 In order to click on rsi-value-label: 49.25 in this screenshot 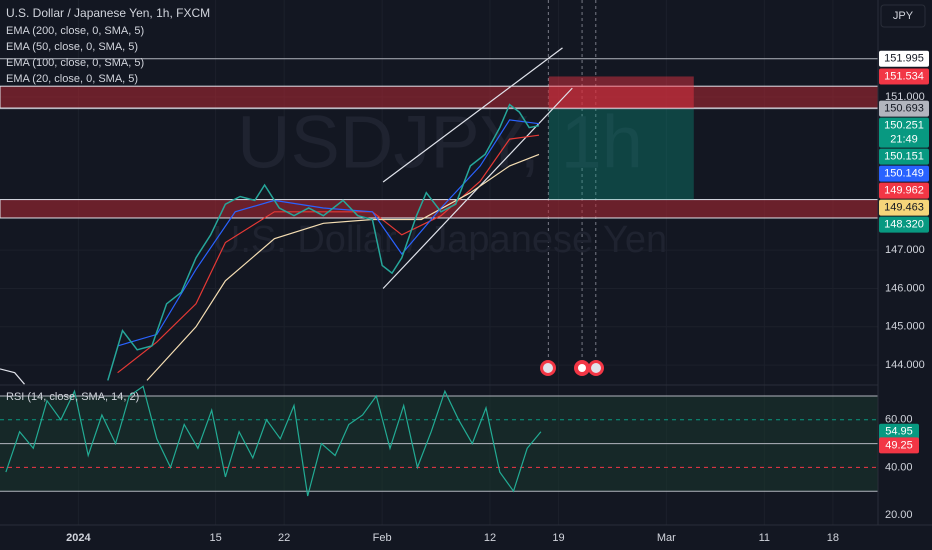, I will do `click(899, 445)`.